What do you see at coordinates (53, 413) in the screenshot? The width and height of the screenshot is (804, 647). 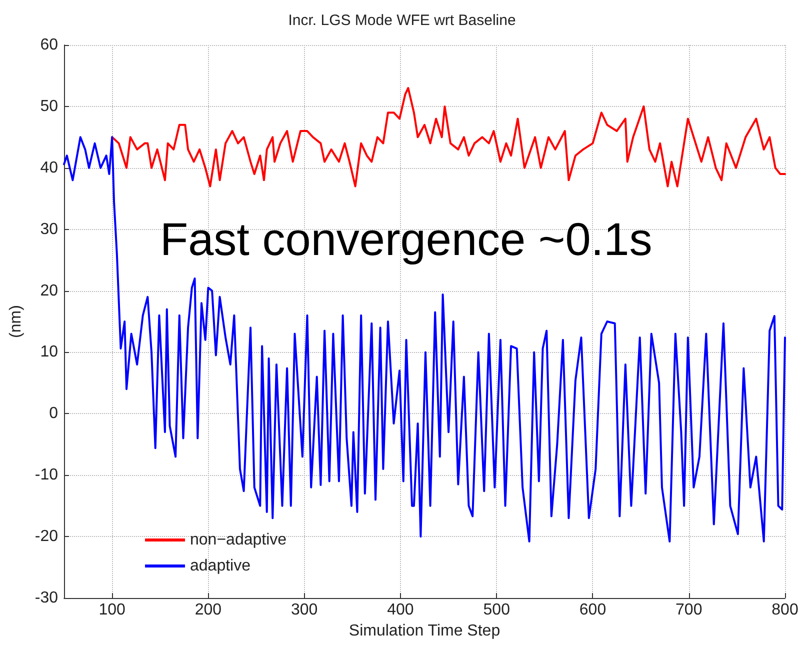 I see `y-tick-label: 0` at bounding box center [53, 413].